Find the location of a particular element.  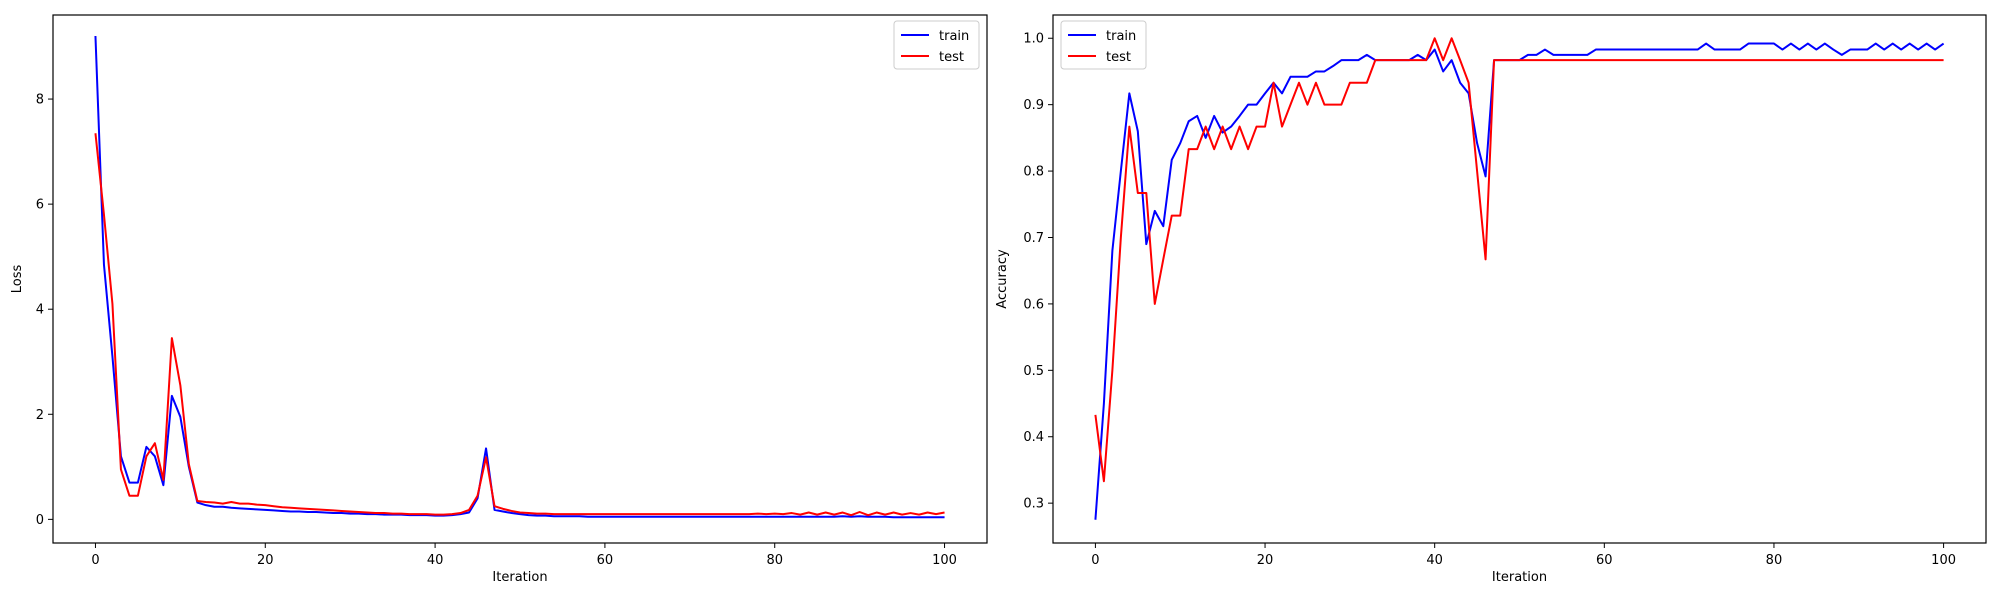

y-axis-label: Accuracy is located at coordinates (1002, 279).